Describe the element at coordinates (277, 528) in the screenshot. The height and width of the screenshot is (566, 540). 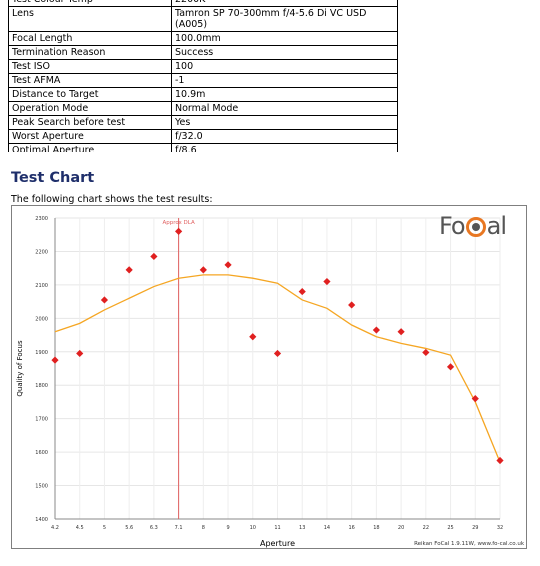
I see `x-tick-label: 11` at that location.